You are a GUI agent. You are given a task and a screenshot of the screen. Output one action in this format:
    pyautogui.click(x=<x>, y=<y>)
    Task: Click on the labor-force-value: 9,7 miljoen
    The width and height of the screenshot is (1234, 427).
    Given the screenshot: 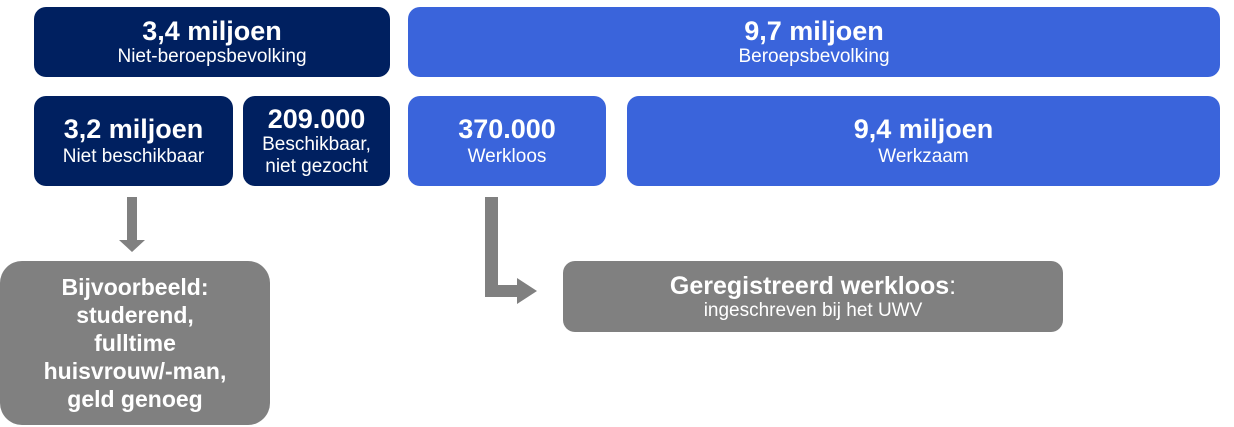 What is the action you would take?
    pyautogui.click(x=814, y=31)
    